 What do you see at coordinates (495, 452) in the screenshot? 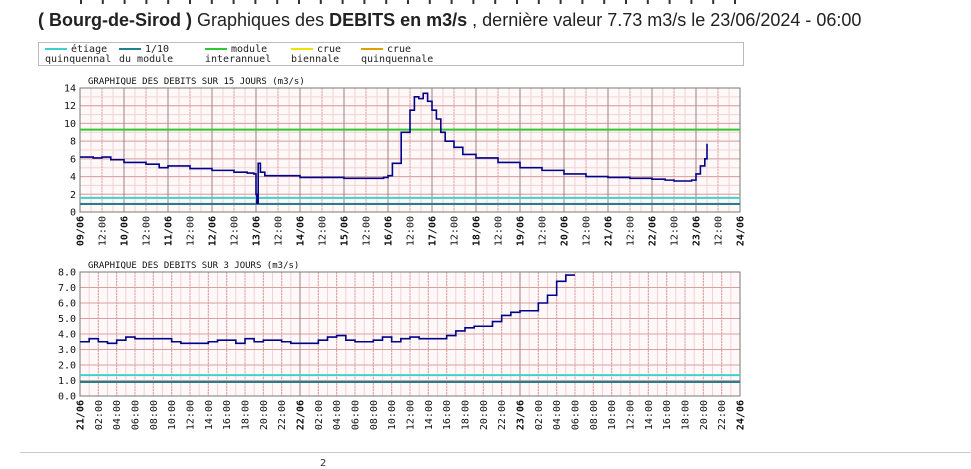
I see `bottom-divider` at bounding box center [495, 452].